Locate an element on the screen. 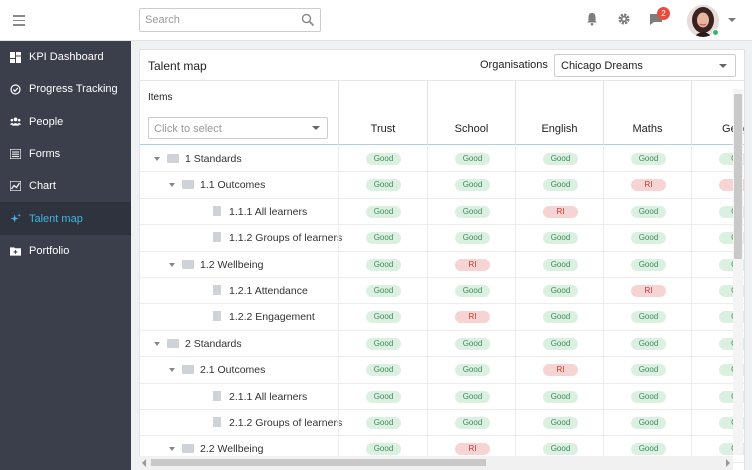 The width and height of the screenshot is (752, 470). items-select: Click to select is located at coordinates (238, 128).